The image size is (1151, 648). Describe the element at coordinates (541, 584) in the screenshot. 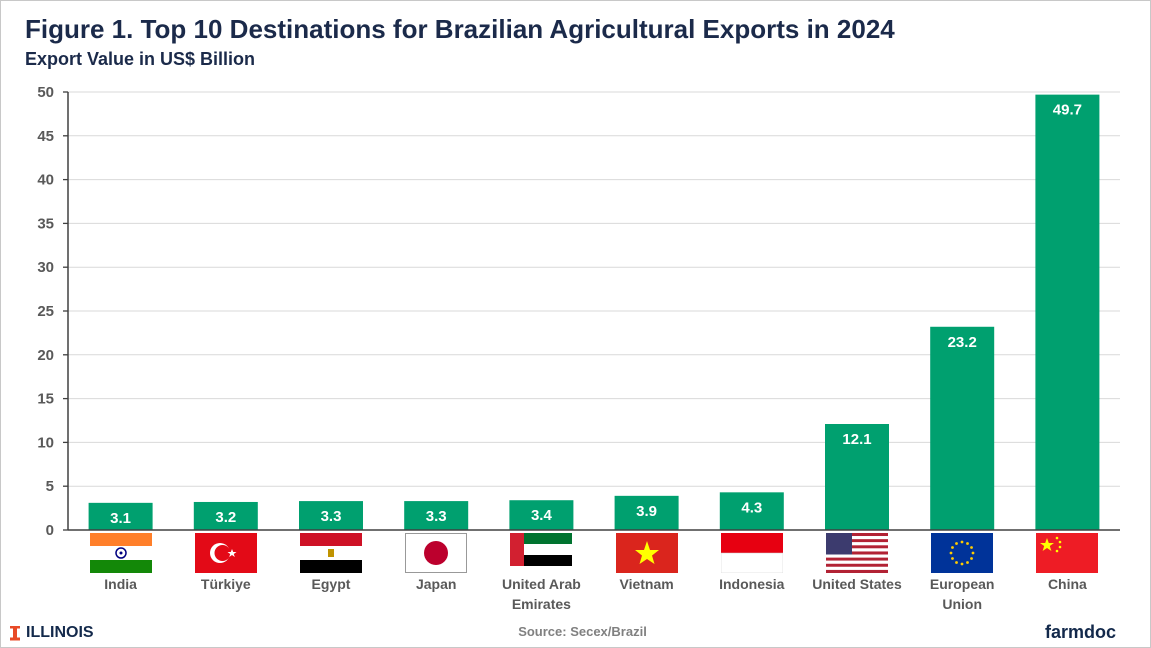

I see `category-label-line: United Arab` at that location.